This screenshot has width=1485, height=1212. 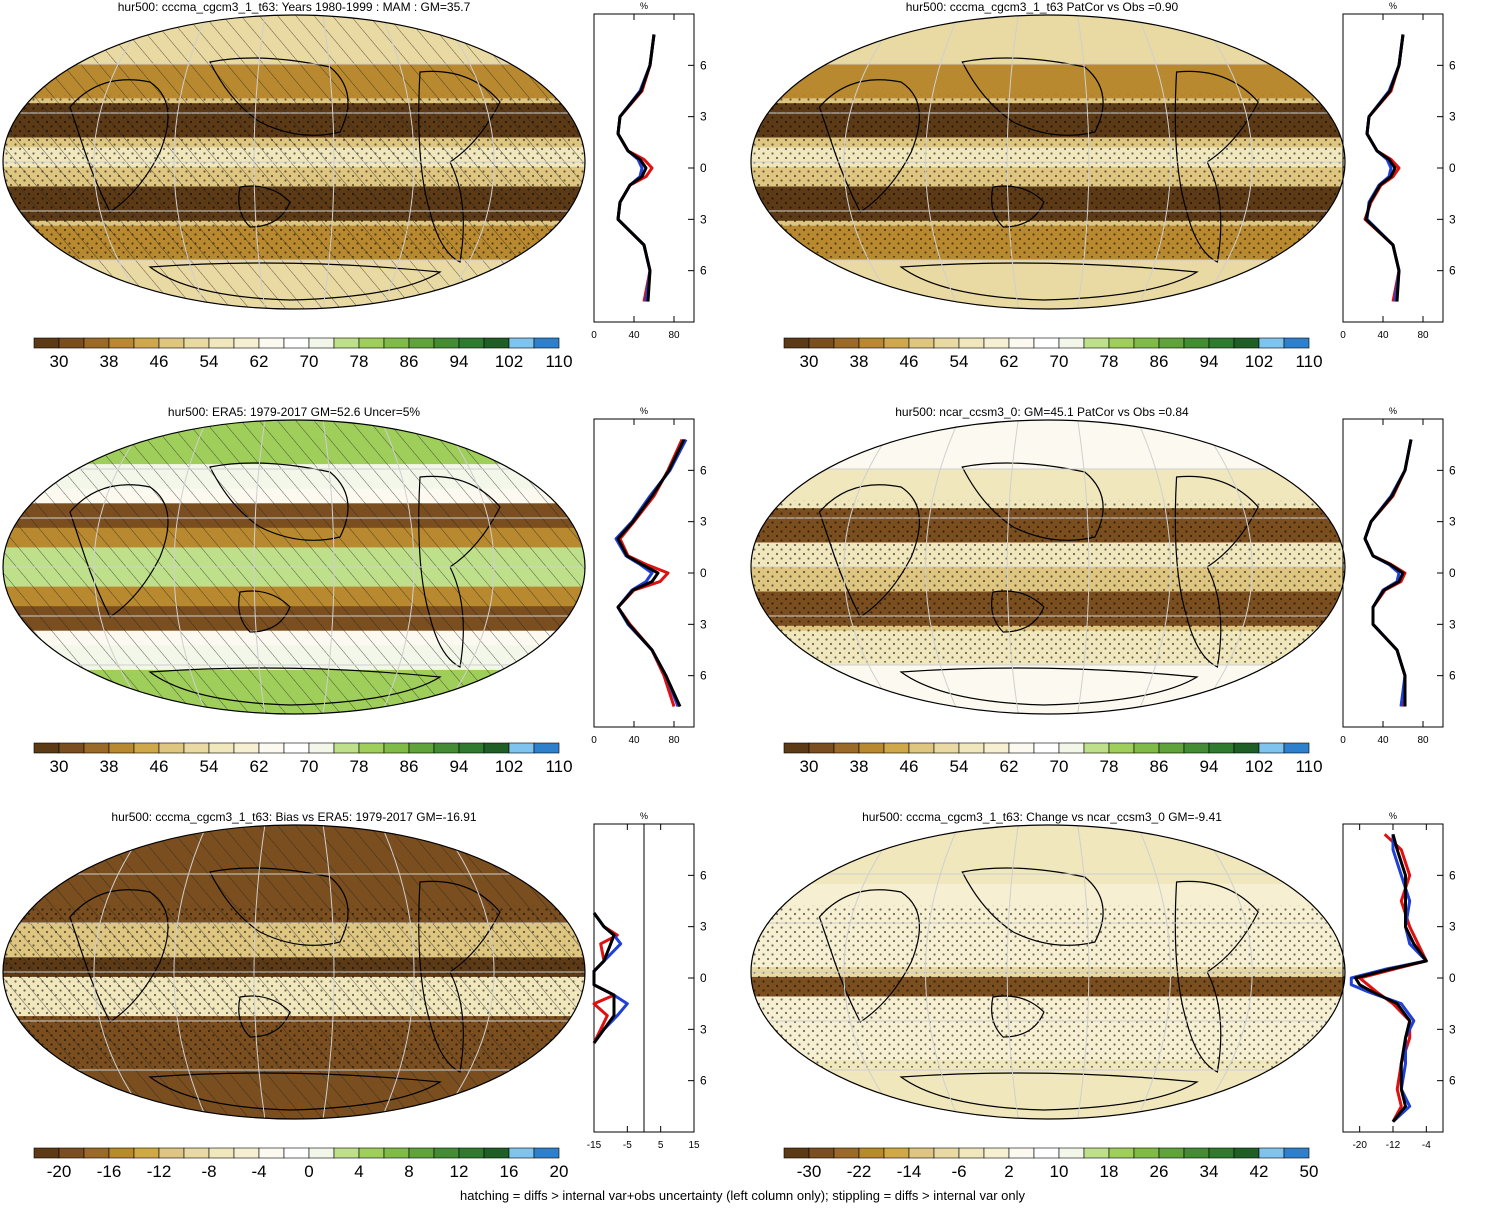 I want to click on profile-x-label: 40, so click(x=634, y=335).